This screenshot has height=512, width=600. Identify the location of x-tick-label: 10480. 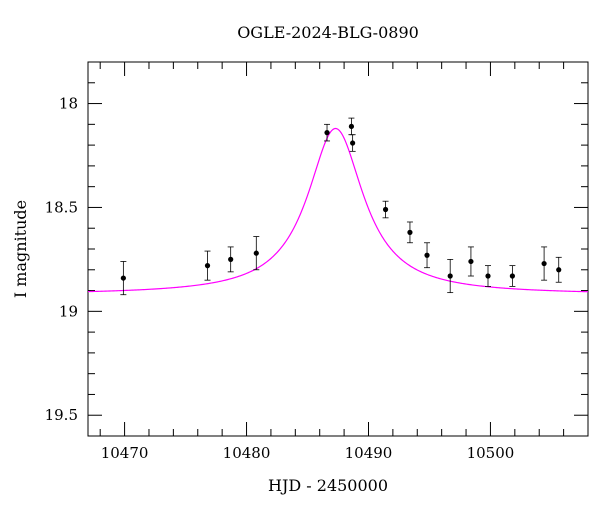
(247, 453).